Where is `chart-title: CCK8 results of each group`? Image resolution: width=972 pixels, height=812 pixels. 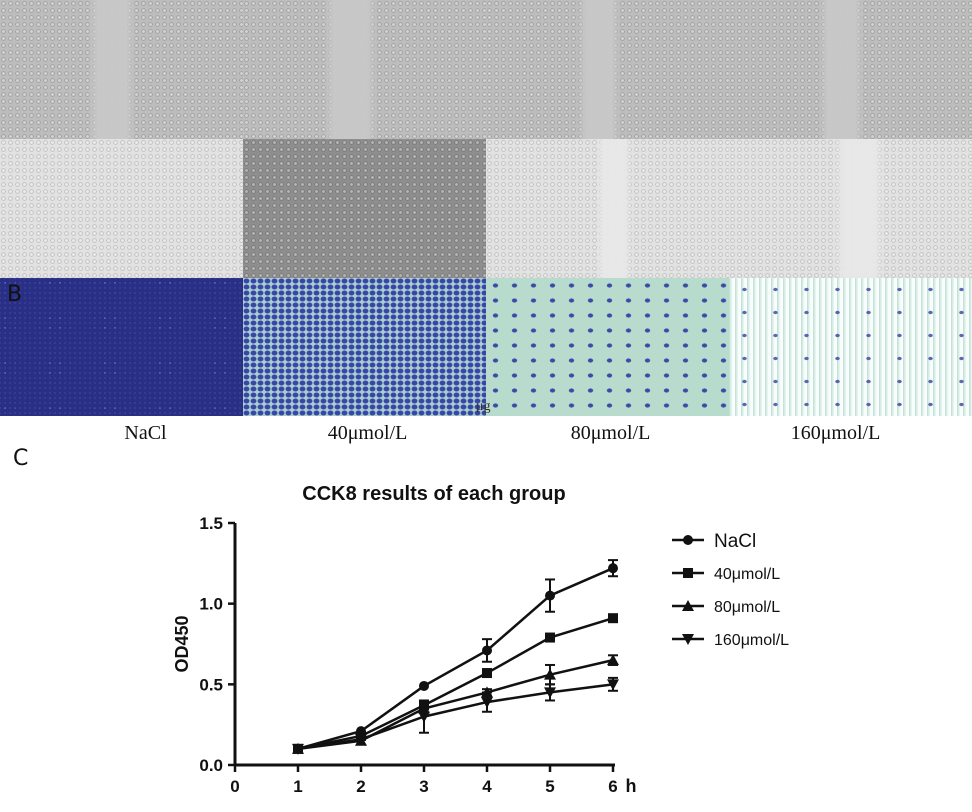 chart-title: CCK8 results of each group is located at coordinates (433, 494).